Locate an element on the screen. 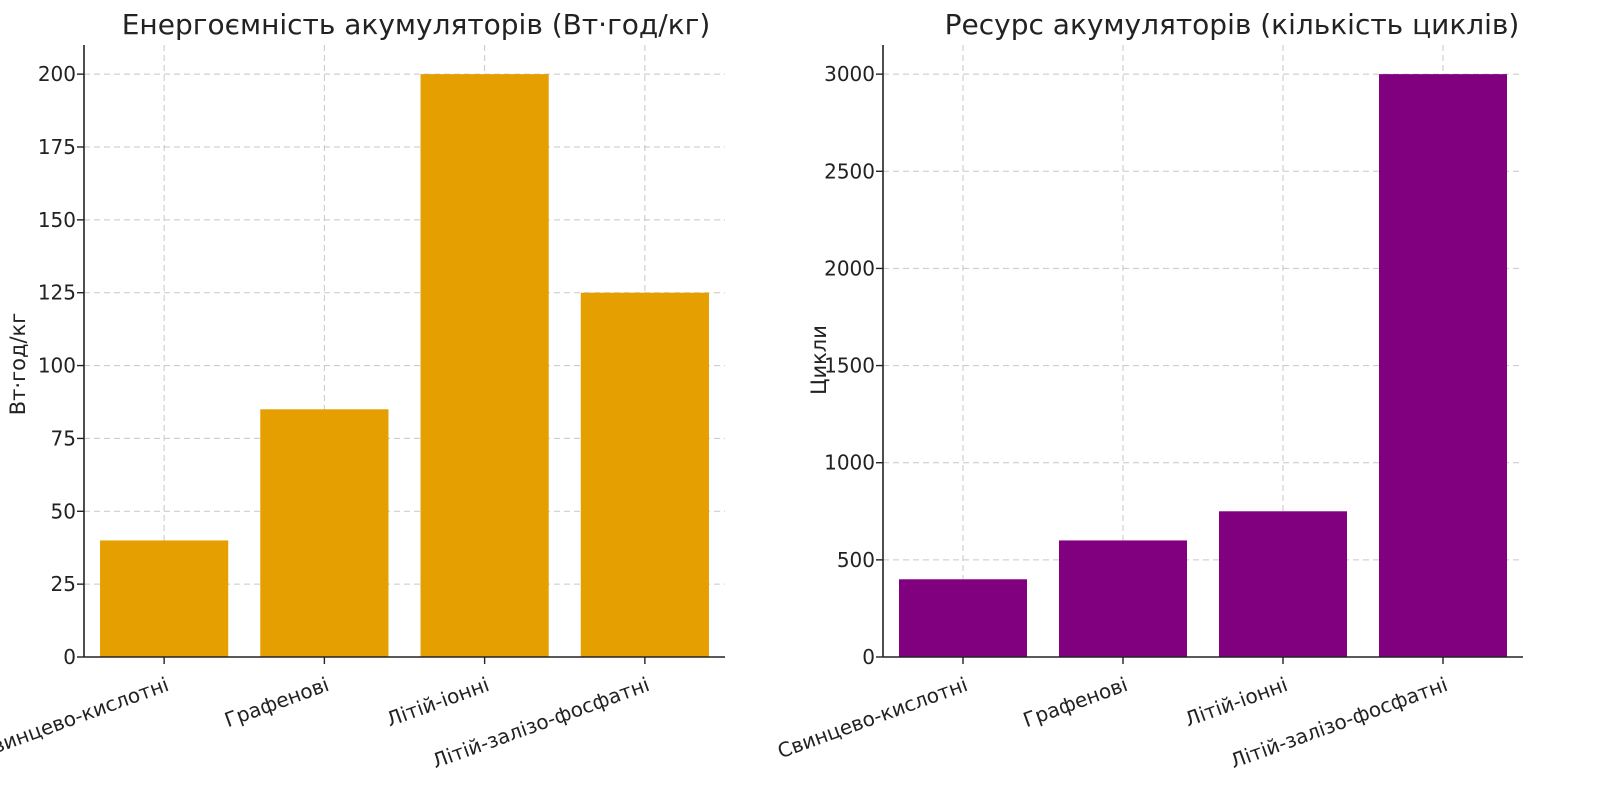 This screenshot has height=798, width=1600. y-tick-label: 100 is located at coordinates (57, 366).